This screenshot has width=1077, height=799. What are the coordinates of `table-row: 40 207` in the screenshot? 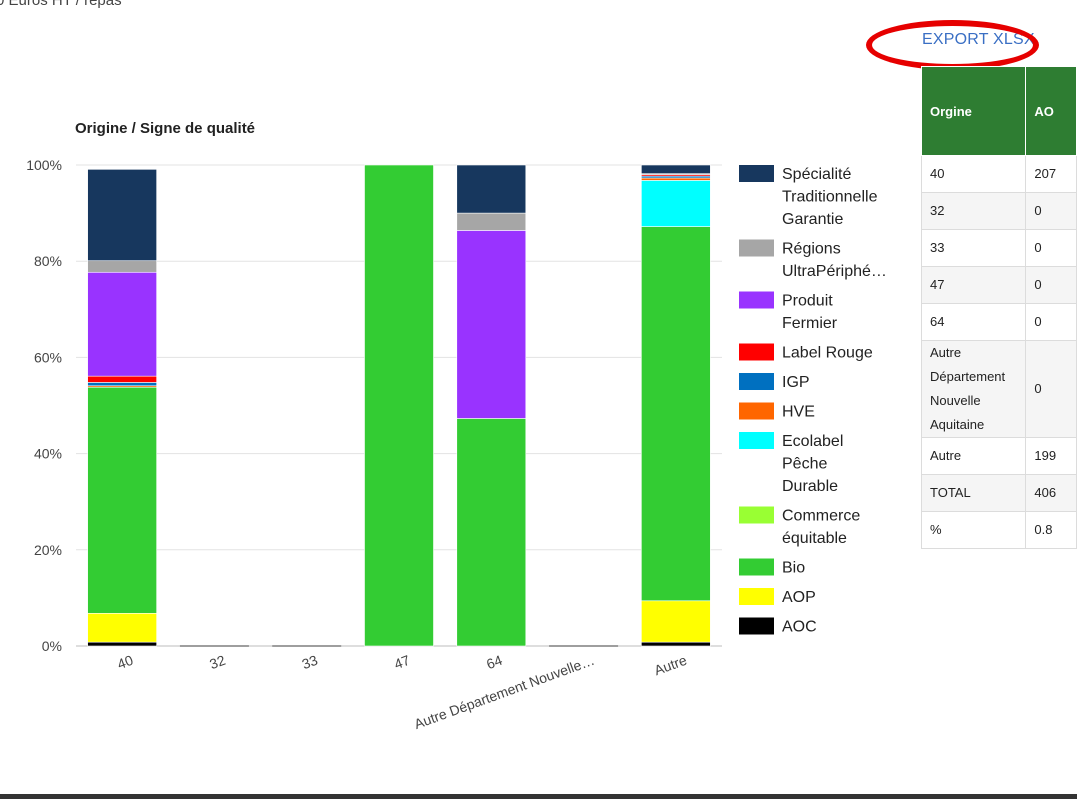 It's located at (999, 174).